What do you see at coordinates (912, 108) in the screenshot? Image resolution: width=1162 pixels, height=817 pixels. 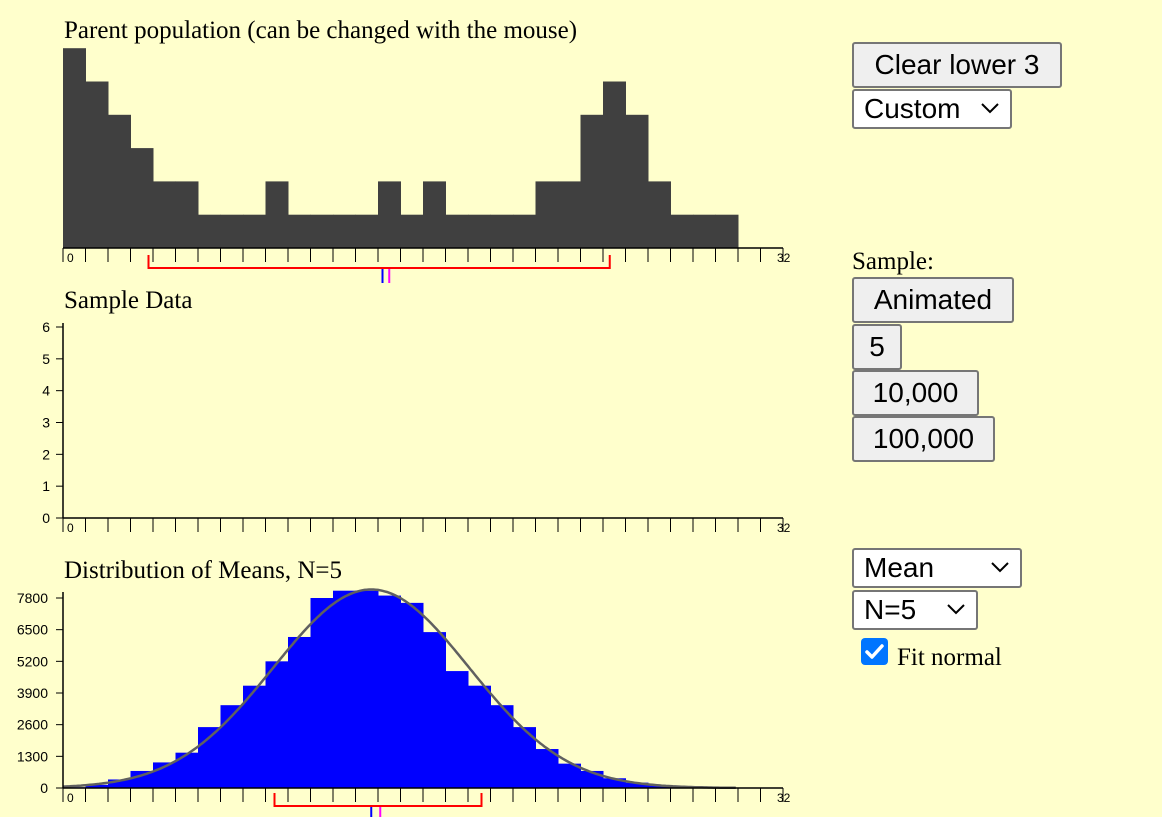 I see `distribution-select-value: Custom` at bounding box center [912, 108].